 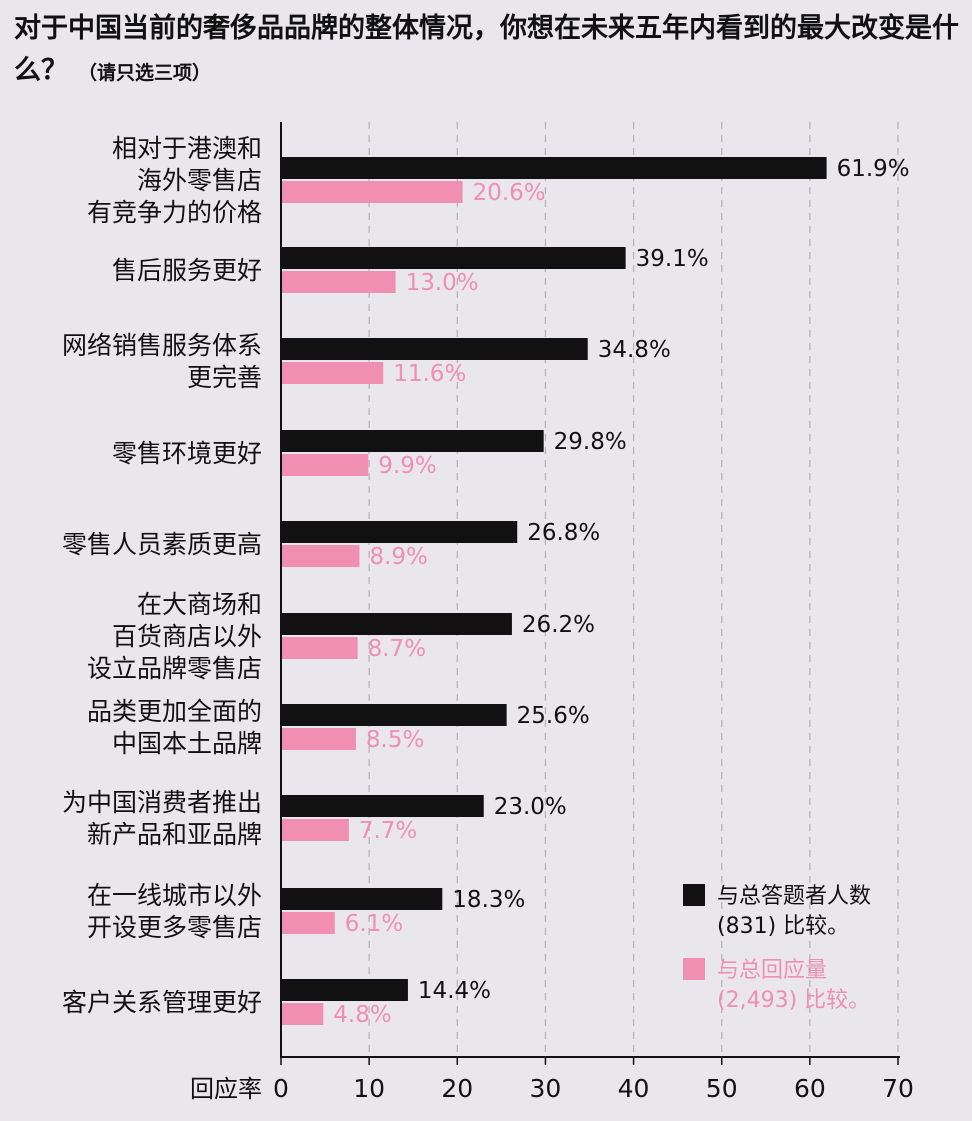 What do you see at coordinates (694, 969) in the screenshot?
I see `legend-swatch-responses` at bounding box center [694, 969].